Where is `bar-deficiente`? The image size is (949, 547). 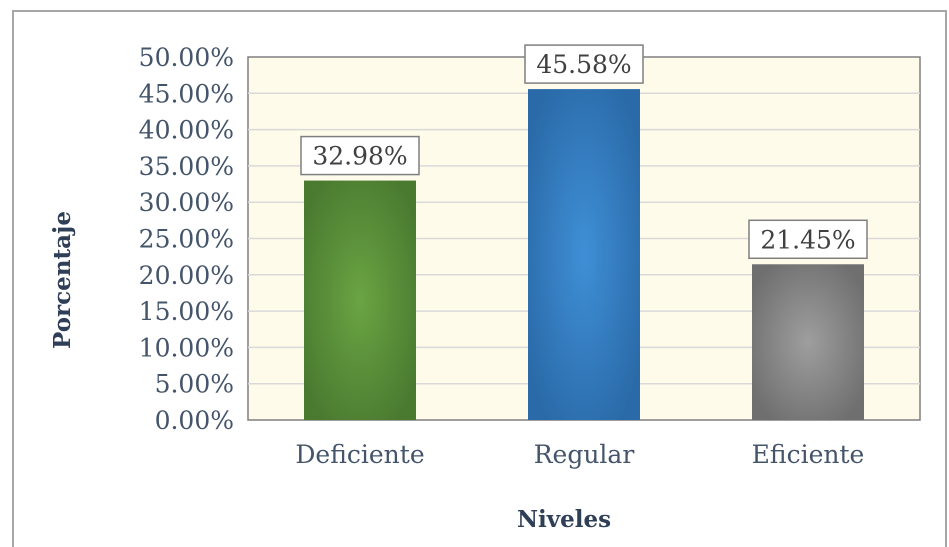
bar-deficiente is located at coordinates (360, 300).